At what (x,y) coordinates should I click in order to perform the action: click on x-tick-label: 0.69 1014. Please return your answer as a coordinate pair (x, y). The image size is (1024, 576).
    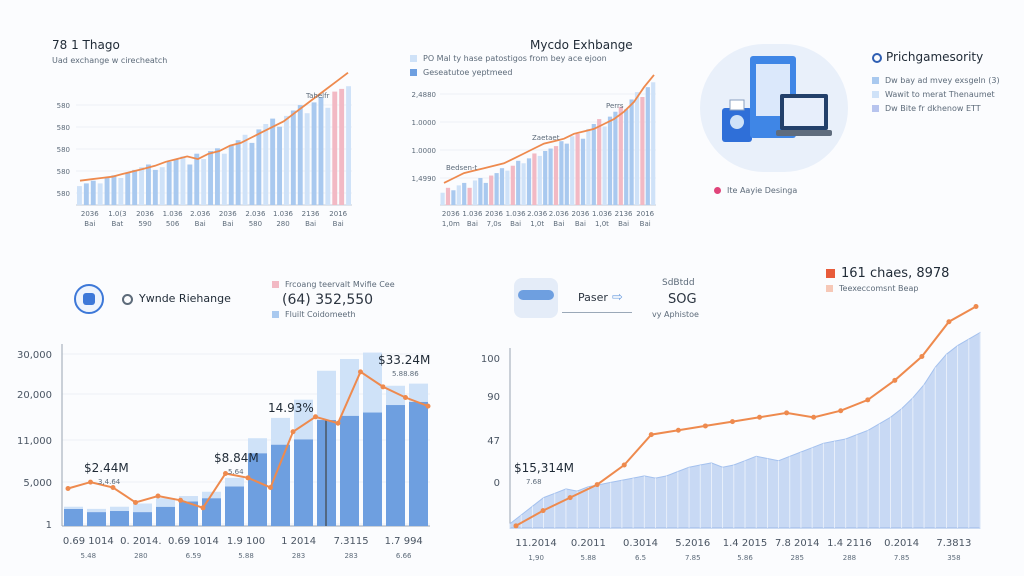
    Looking at the image, I should click on (193, 541).